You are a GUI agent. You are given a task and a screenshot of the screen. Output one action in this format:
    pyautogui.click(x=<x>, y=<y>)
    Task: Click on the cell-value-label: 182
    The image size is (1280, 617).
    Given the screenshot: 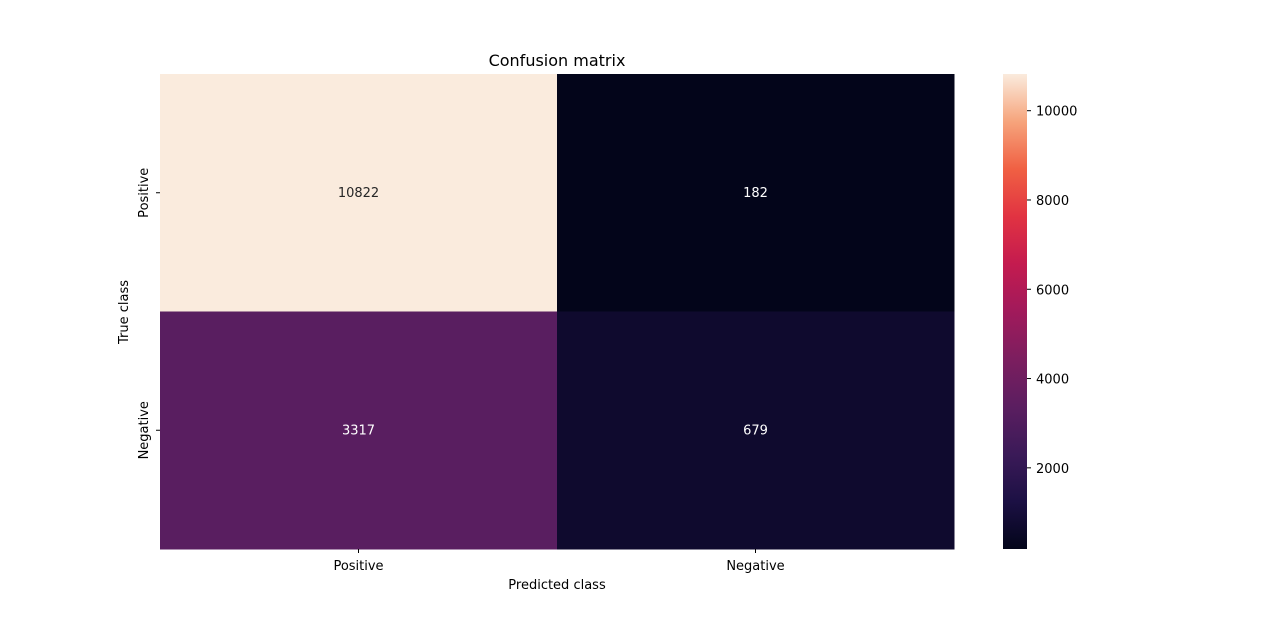 What is the action you would take?
    pyautogui.click(x=755, y=193)
    